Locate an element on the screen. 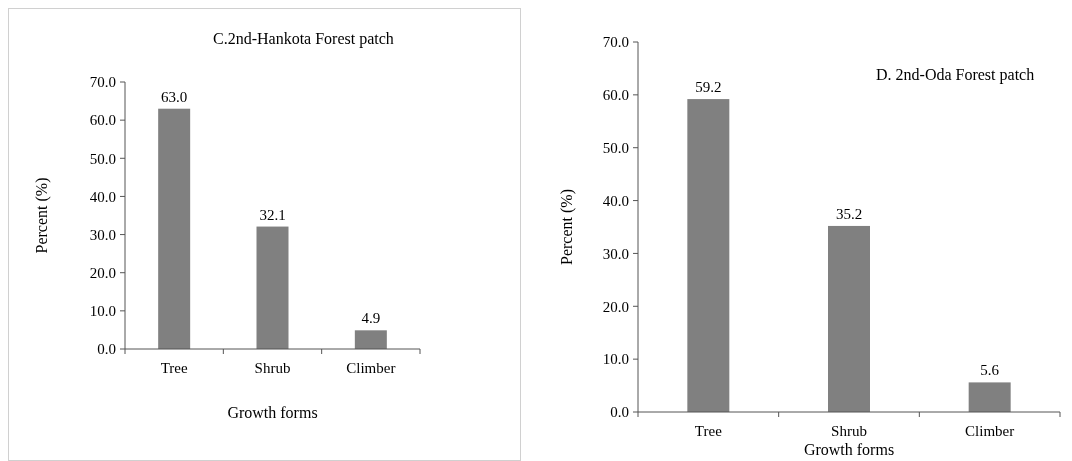 Image resolution: width=1072 pixels, height=461 pixels. data-label: 5.6 is located at coordinates (990, 370).